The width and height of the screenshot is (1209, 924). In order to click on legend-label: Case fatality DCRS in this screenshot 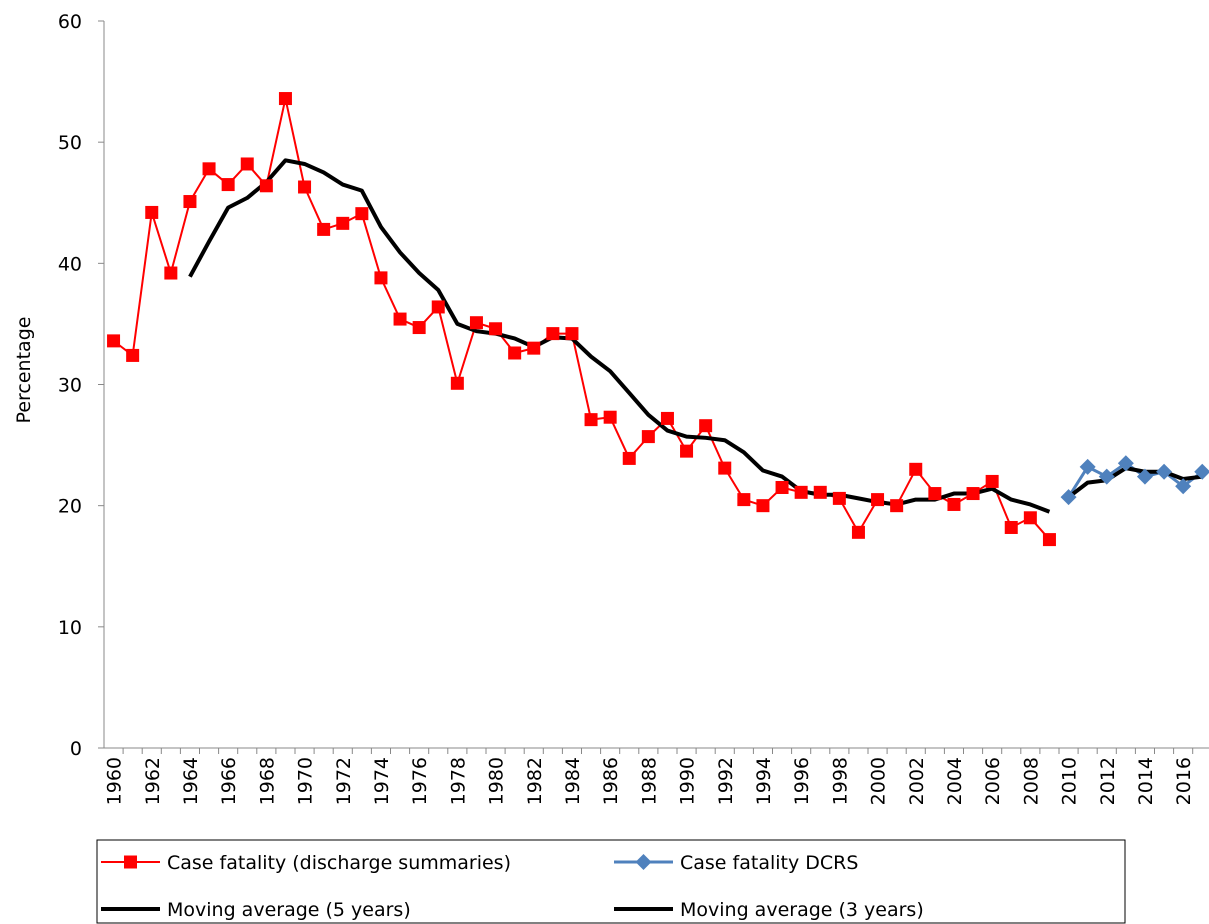, I will do `click(769, 863)`.